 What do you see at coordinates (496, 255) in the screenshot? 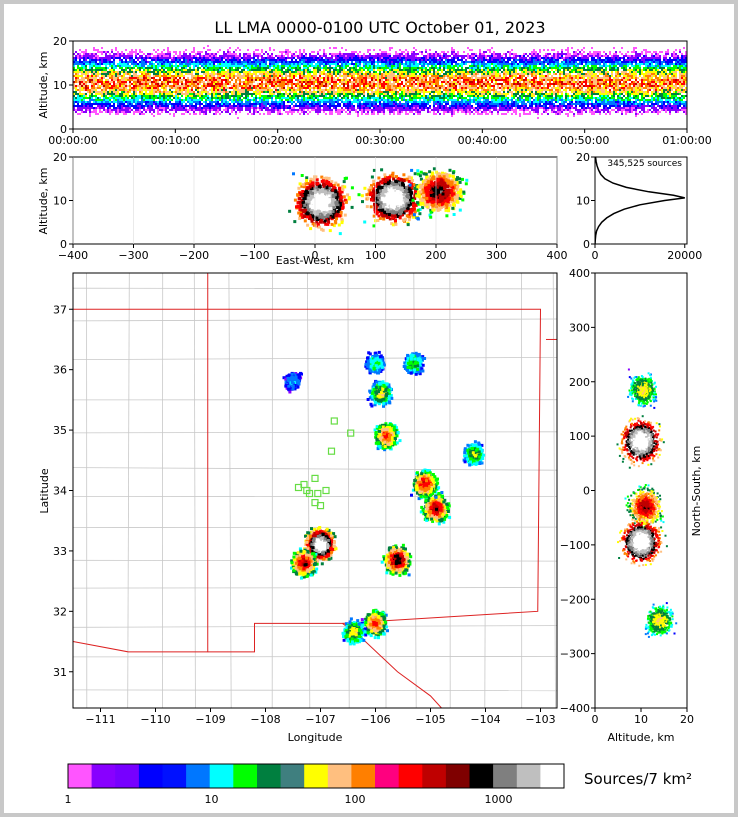
I see `ew-altitude-xtick-label: 300` at bounding box center [496, 255].